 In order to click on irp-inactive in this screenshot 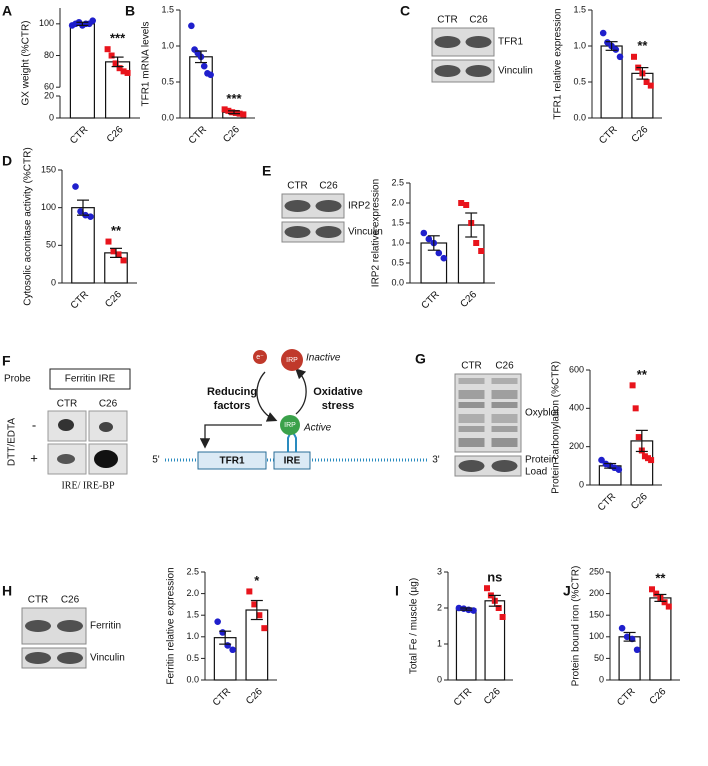, I will do `click(292, 360)`.